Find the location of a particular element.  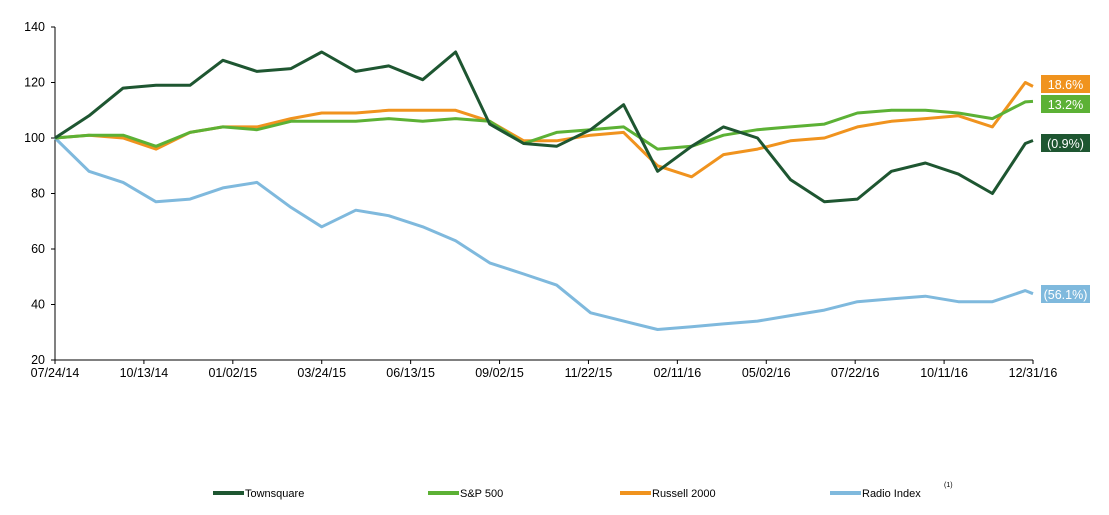

legend-label: S&P 500 is located at coordinates (481, 494).